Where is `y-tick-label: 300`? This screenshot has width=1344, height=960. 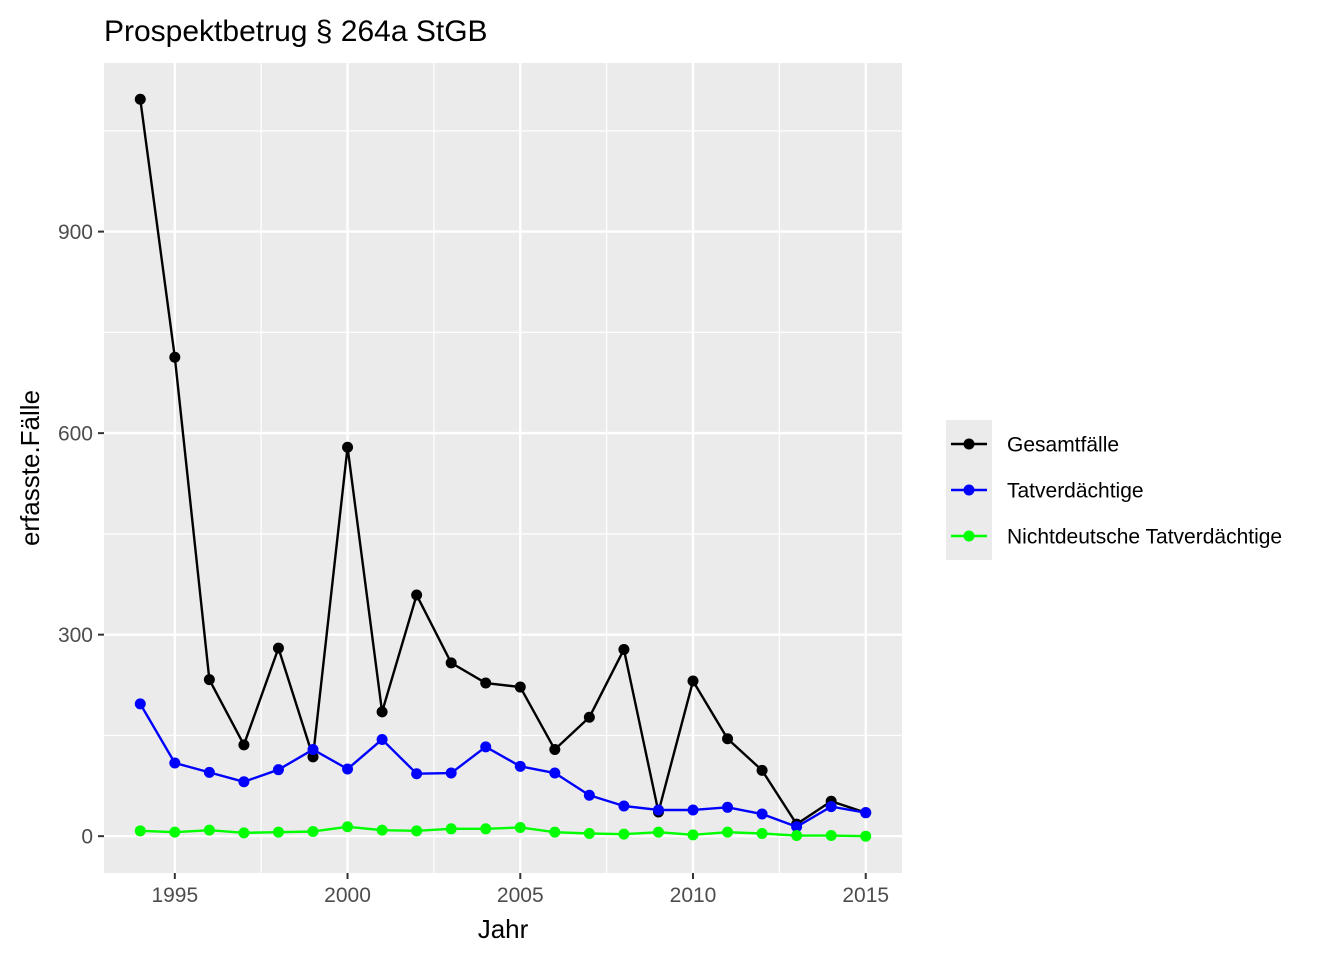
y-tick-label: 300 is located at coordinates (75, 635).